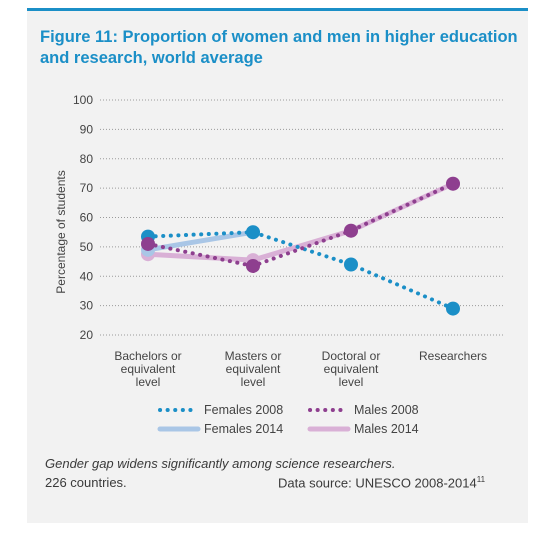 The height and width of the screenshot is (537, 550). I want to click on x-tick-label: Researchers, so click(453, 356).